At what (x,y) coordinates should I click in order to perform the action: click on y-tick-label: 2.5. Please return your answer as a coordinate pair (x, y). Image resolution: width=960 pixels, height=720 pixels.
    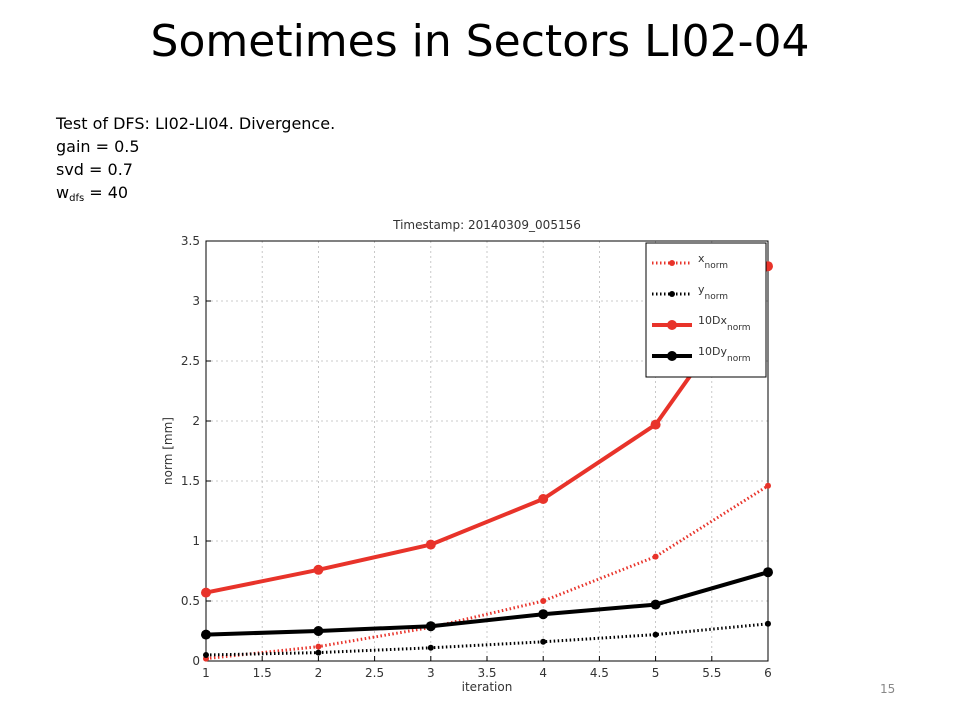
    Looking at the image, I should click on (190, 361).